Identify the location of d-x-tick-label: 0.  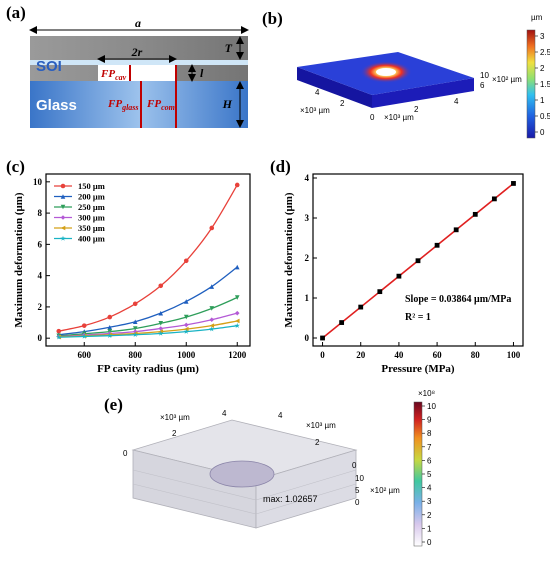
(322, 355).